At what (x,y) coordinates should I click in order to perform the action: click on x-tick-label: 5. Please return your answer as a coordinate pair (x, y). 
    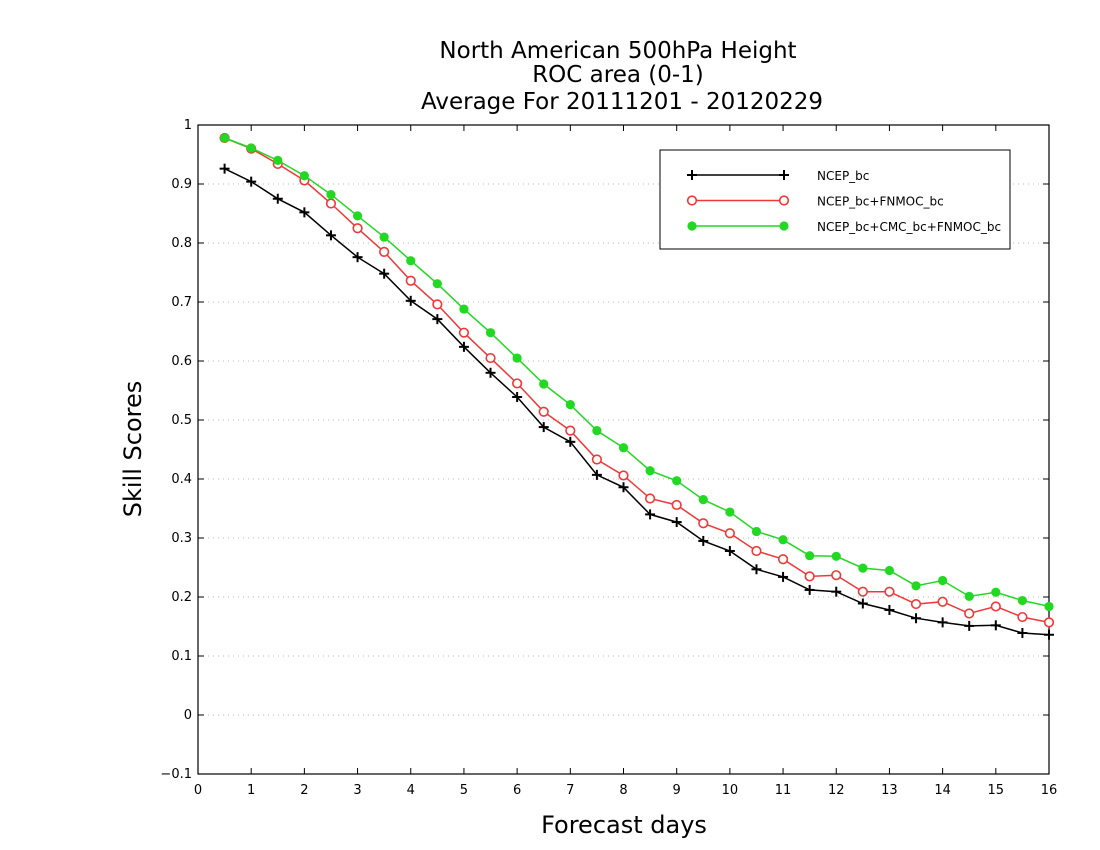
    Looking at the image, I should click on (464, 790).